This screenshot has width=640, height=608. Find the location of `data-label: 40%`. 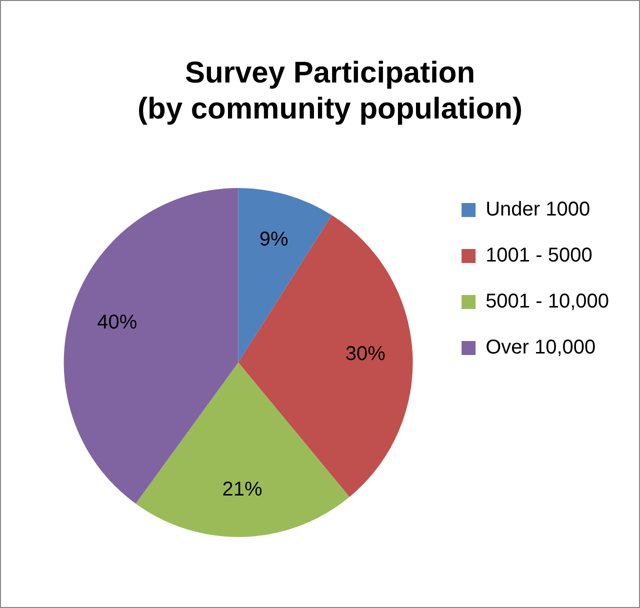

data-label: 40% is located at coordinates (117, 323).